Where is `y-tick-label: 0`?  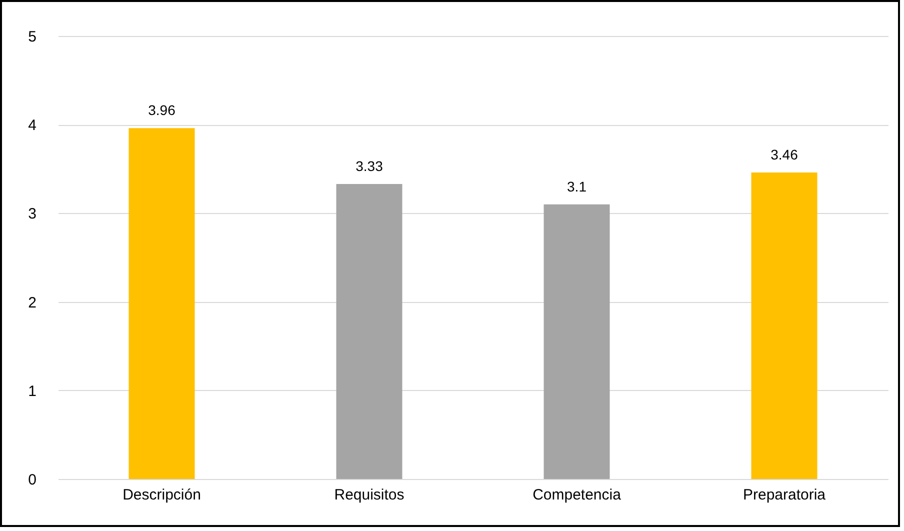
y-tick-label: 0 is located at coordinates (32, 480).